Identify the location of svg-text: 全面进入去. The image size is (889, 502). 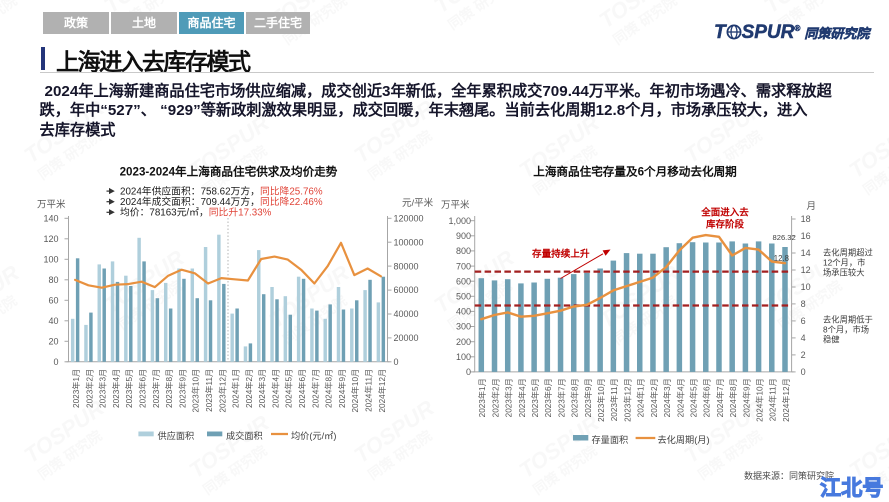
(724, 213).